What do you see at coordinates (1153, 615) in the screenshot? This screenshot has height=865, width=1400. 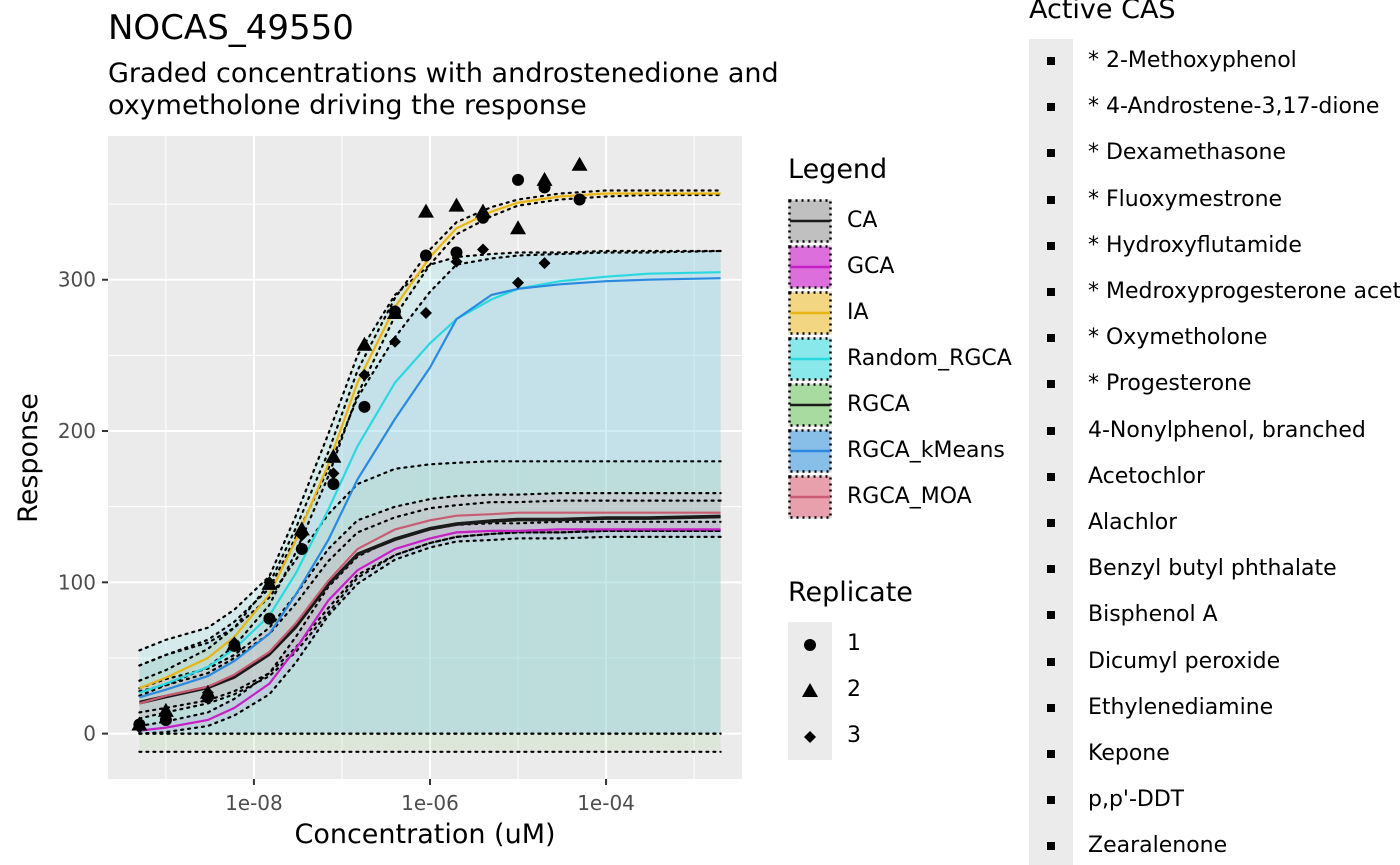 I see `cas-item-label: Bisphenol A` at bounding box center [1153, 615].